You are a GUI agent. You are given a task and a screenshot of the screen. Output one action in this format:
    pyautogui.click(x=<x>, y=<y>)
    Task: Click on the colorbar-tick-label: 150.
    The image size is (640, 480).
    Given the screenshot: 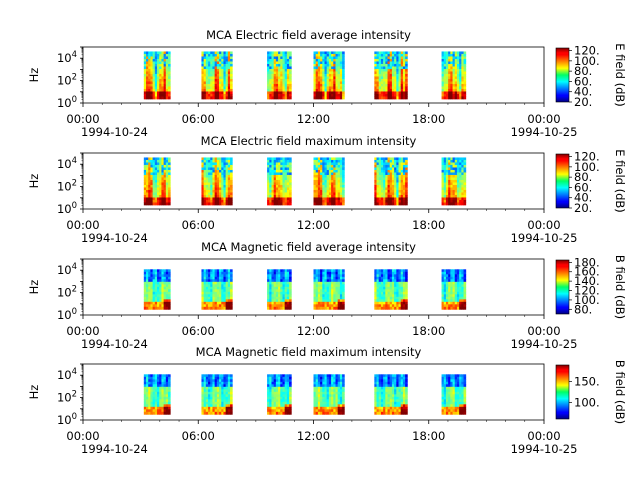 What is the action you would take?
    pyautogui.click(x=587, y=382)
    